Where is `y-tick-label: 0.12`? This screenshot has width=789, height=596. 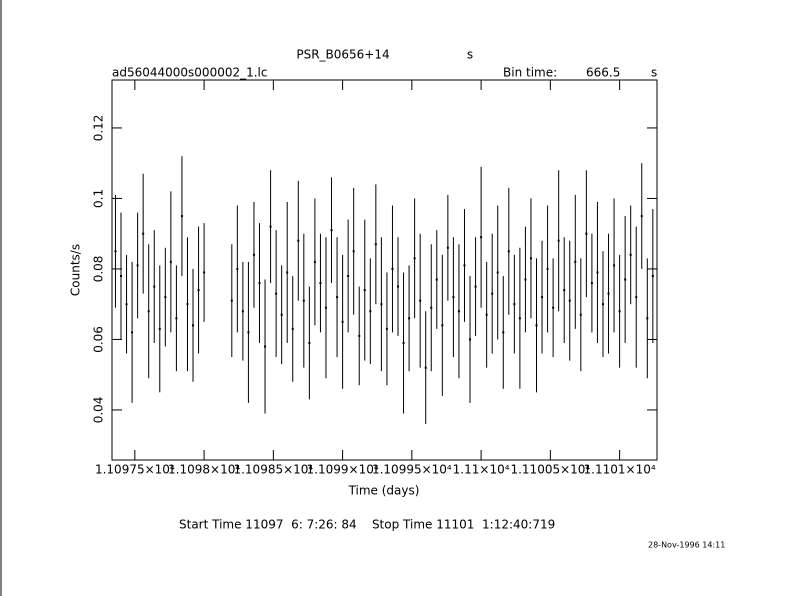 y-tick-label: 0.12 is located at coordinates (99, 128).